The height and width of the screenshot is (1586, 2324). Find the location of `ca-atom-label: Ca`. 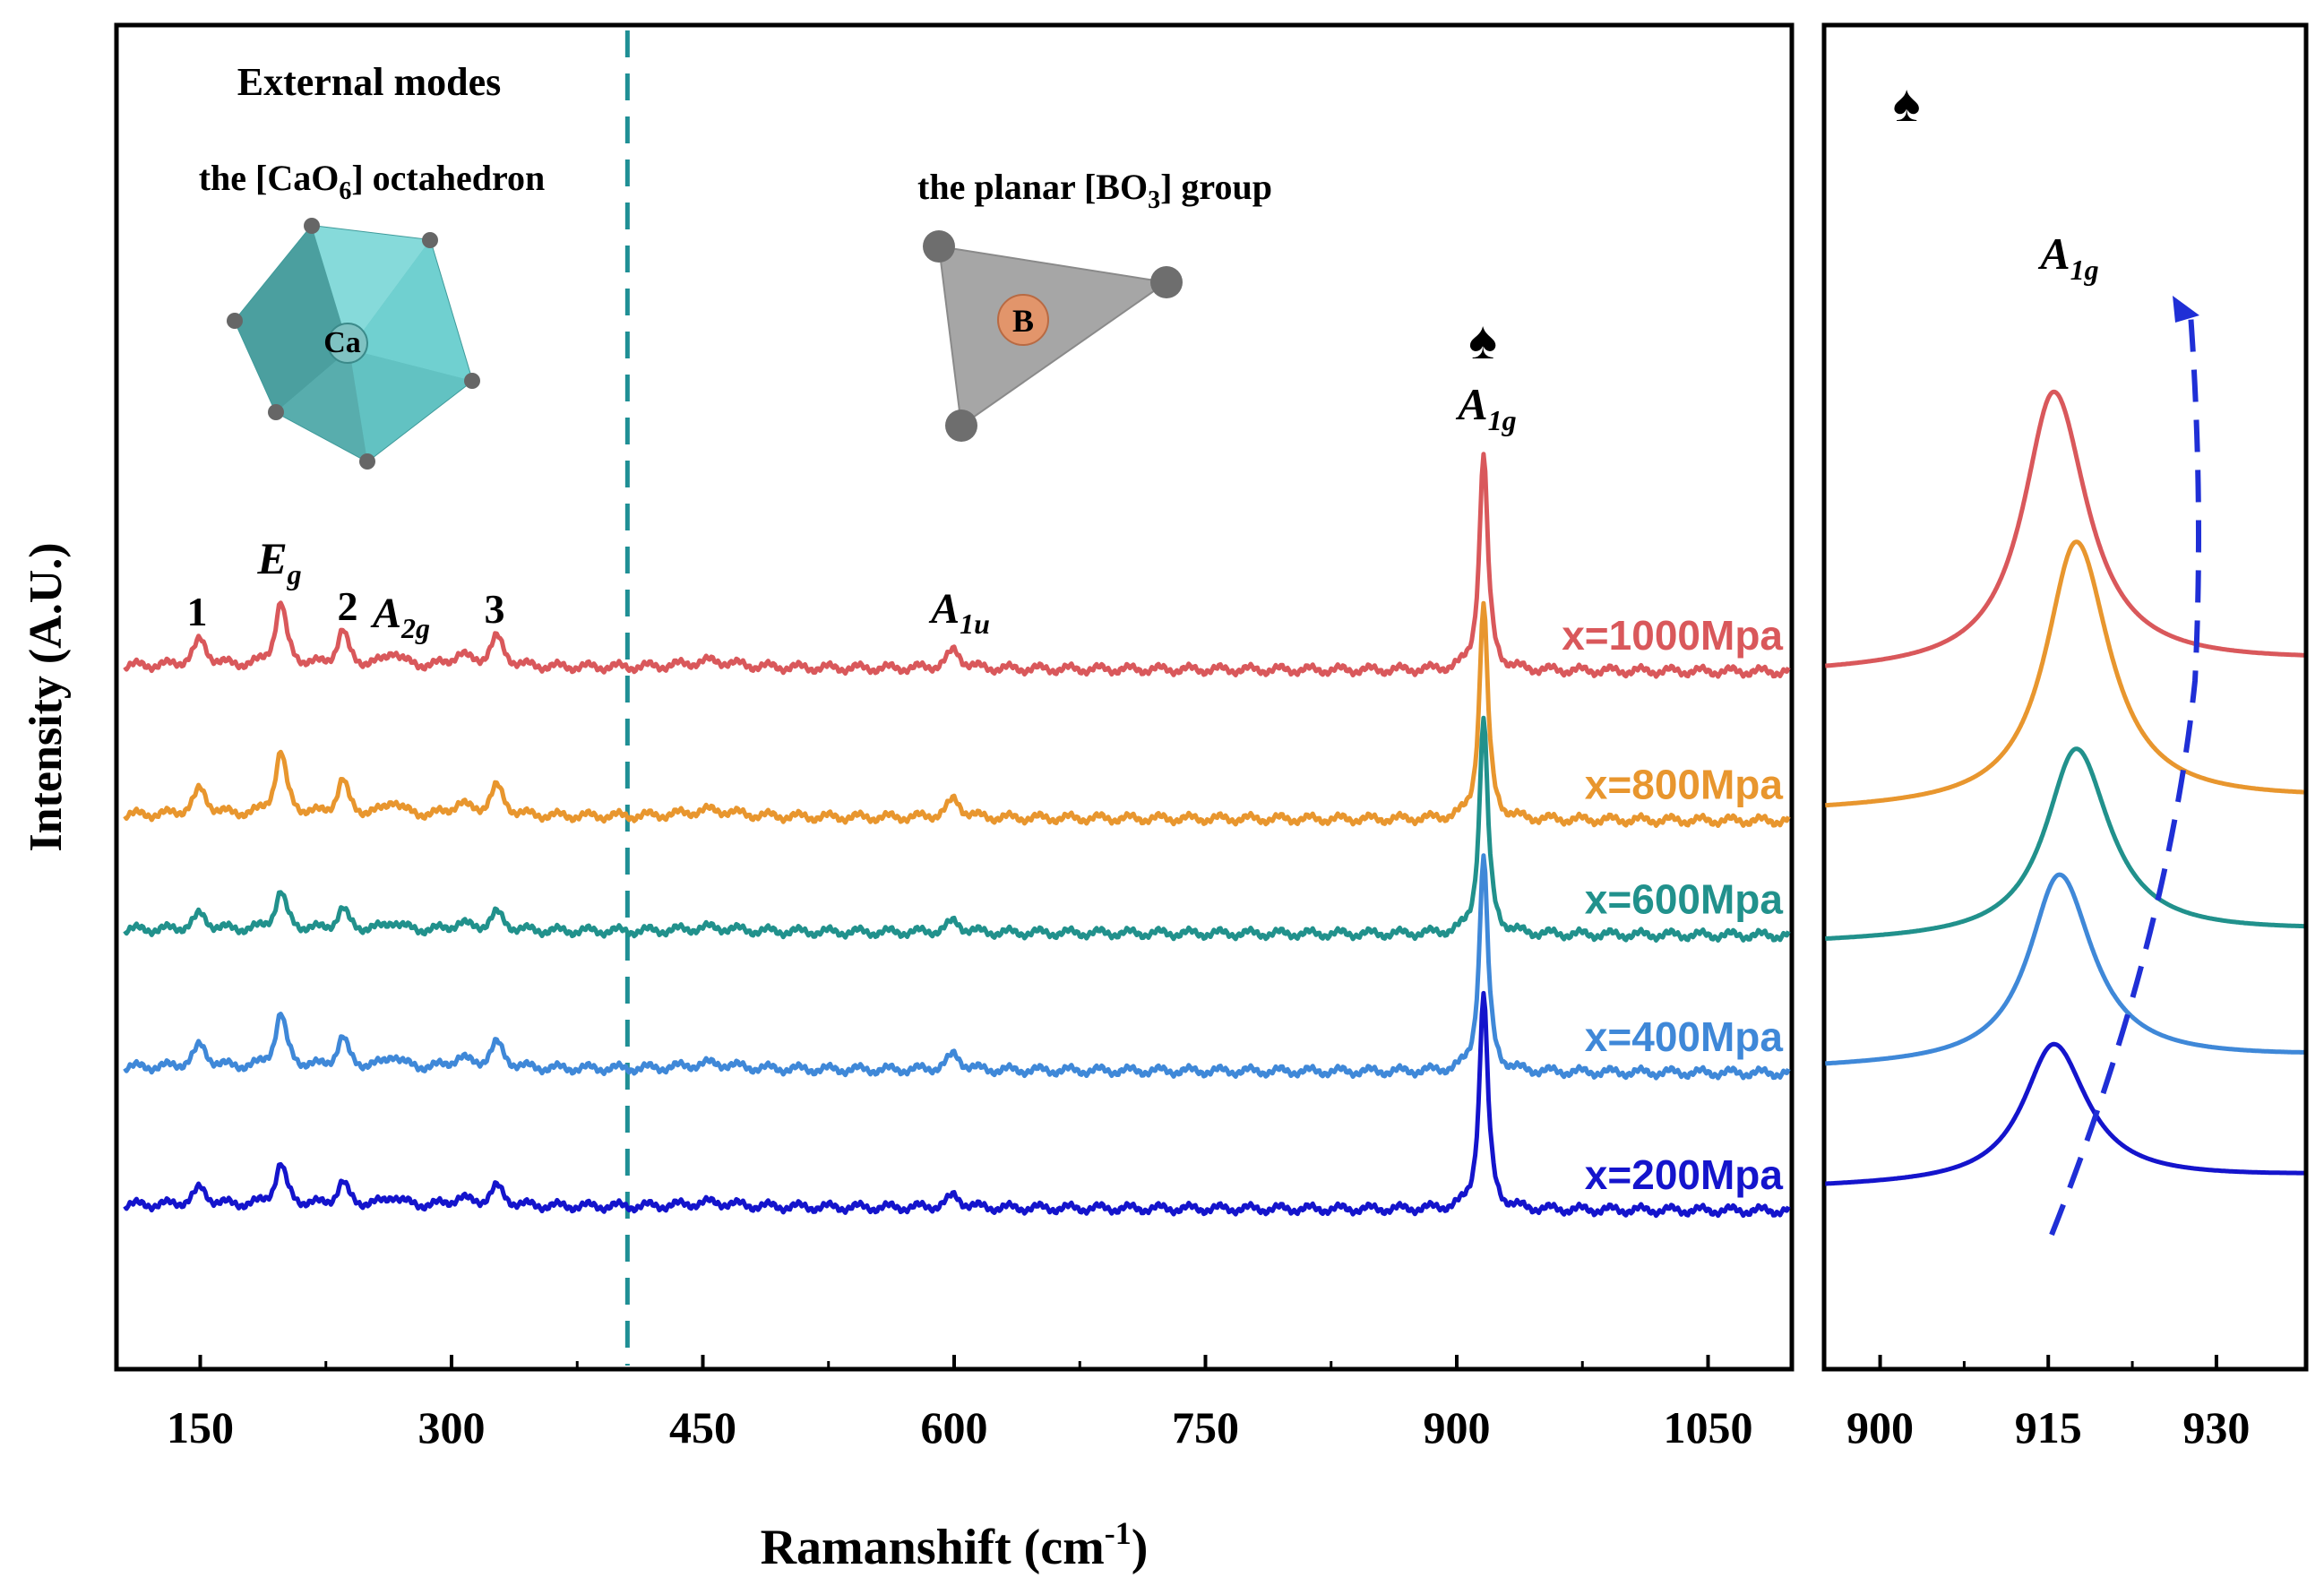

ca-atom-label: Ca is located at coordinates (342, 342).